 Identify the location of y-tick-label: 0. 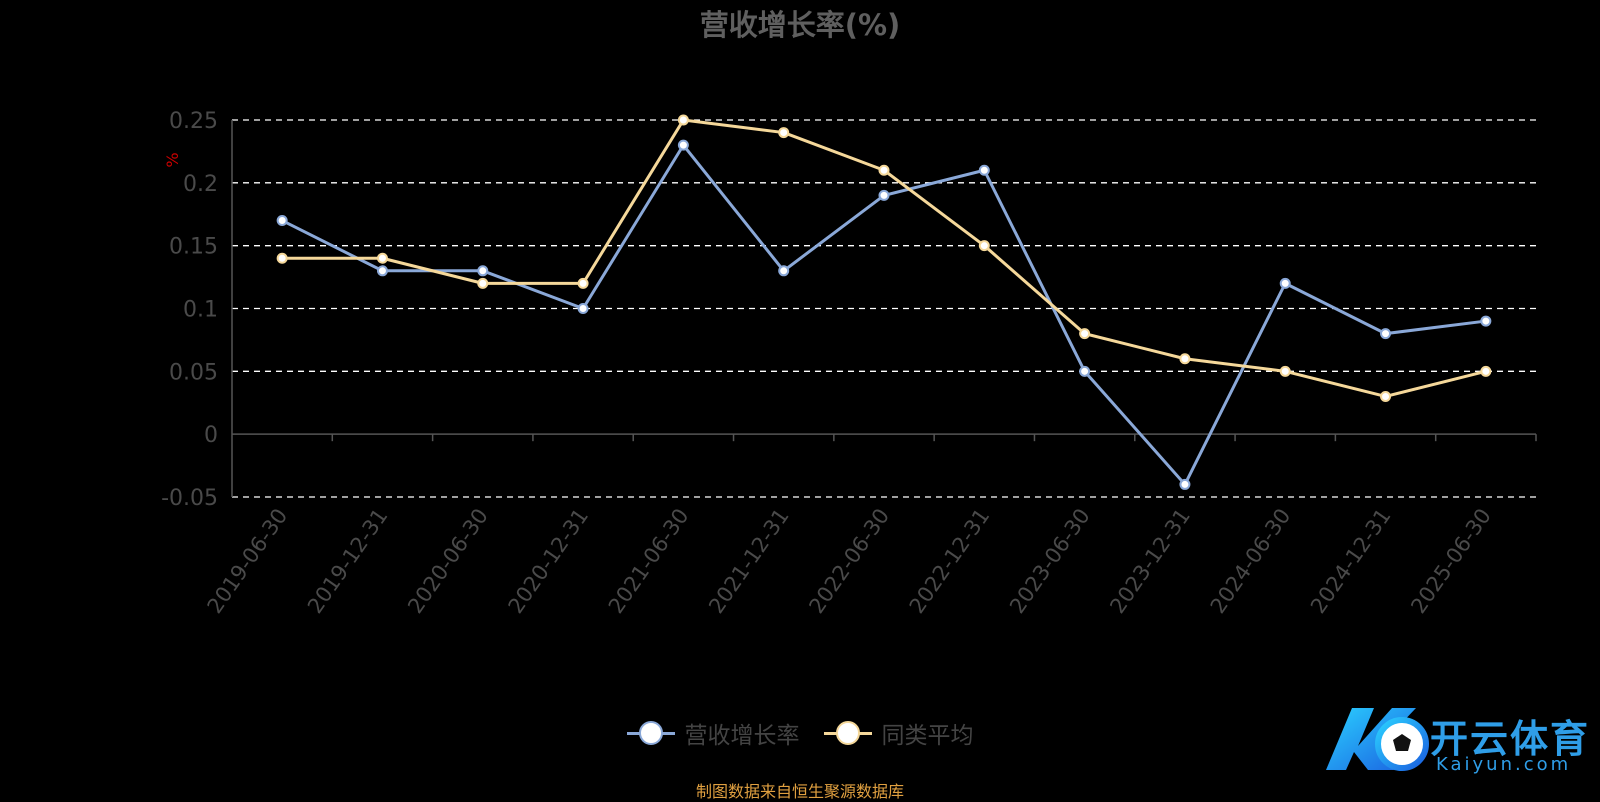
(211, 435).